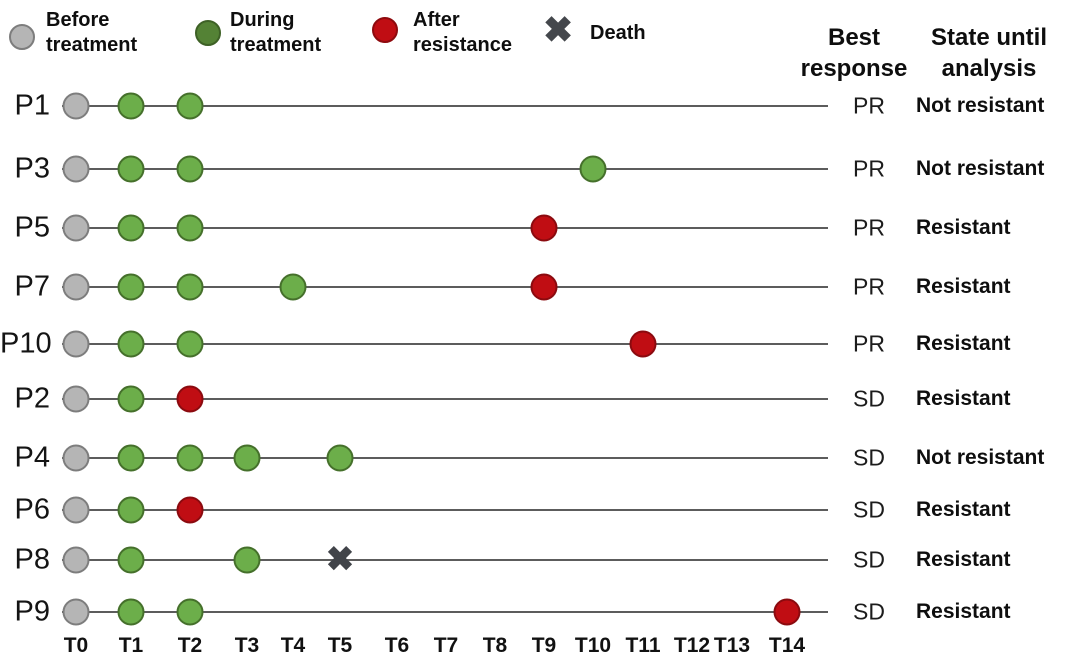 The width and height of the screenshot is (1080, 664). I want to click on x-axis-tick-label: T11, so click(643, 645).